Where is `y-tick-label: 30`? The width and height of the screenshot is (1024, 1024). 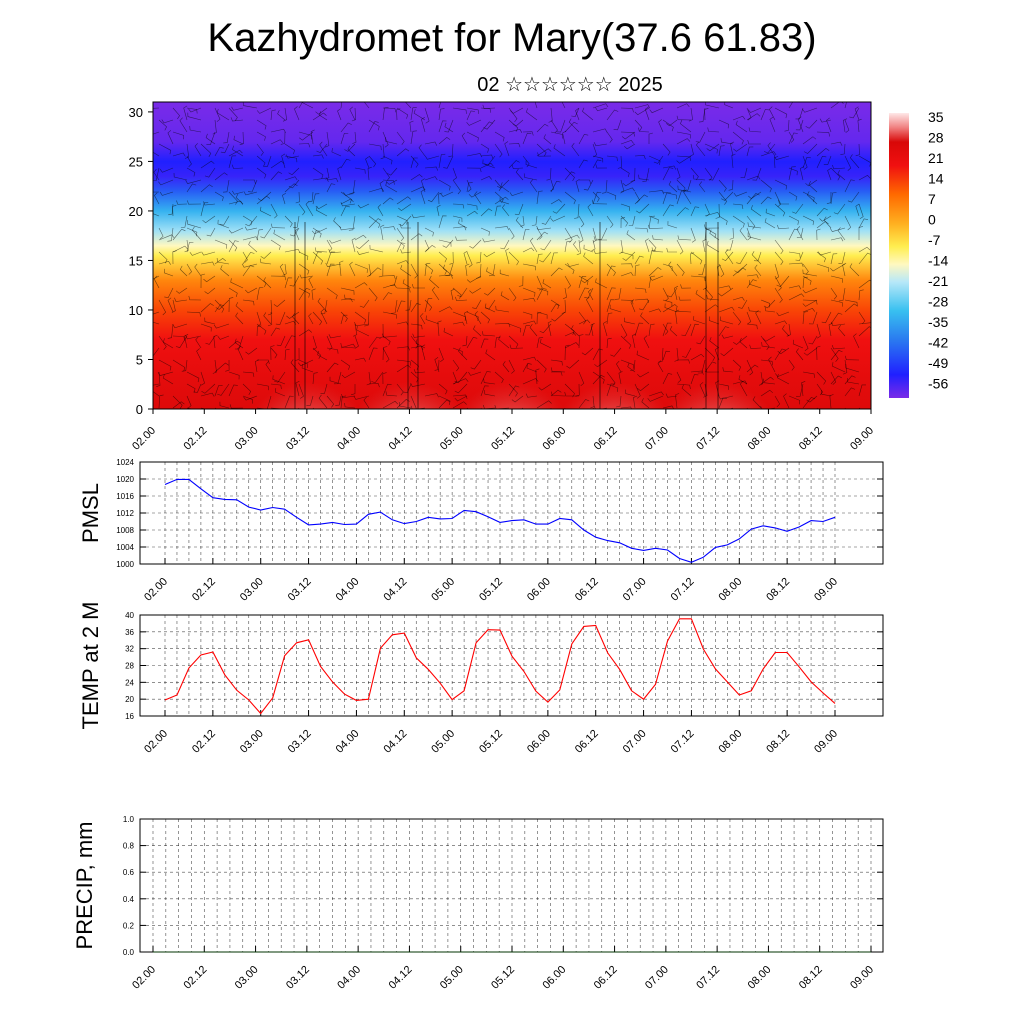
y-tick-label: 30 is located at coordinates (136, 112).